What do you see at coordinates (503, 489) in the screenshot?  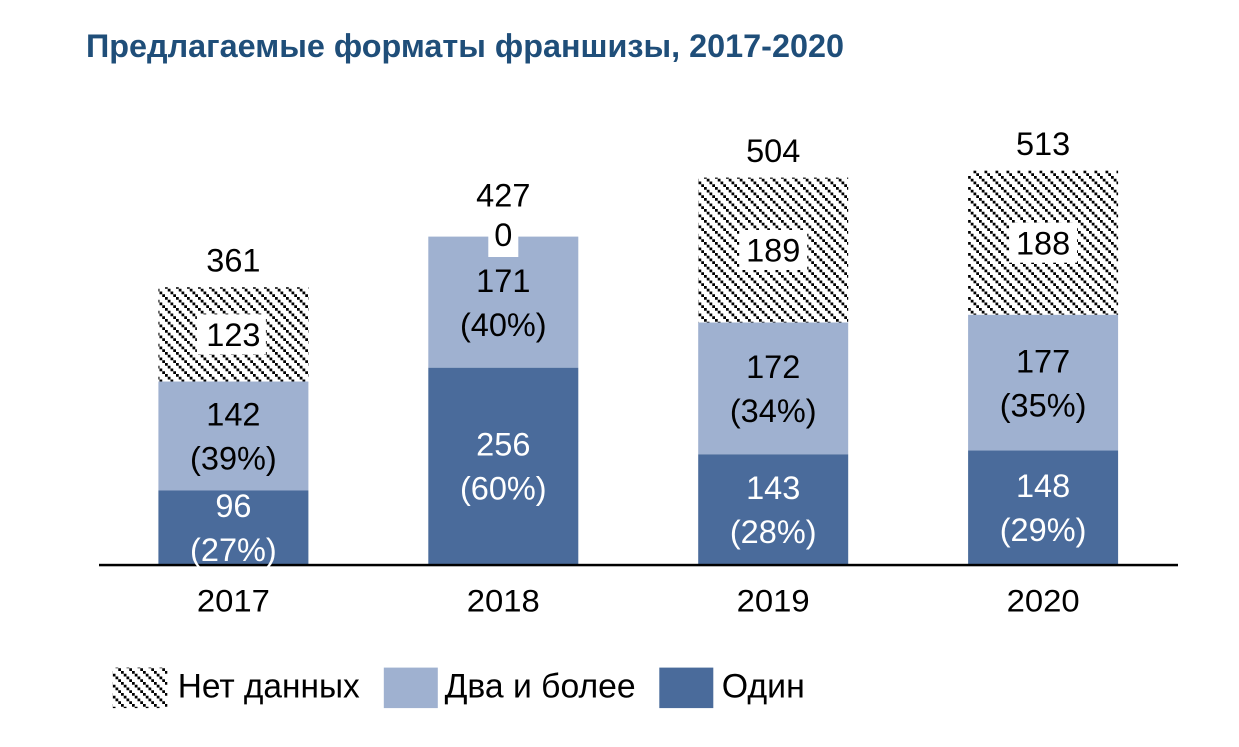 I see `svg-text: (60%)` at bounding box center [503, 489].